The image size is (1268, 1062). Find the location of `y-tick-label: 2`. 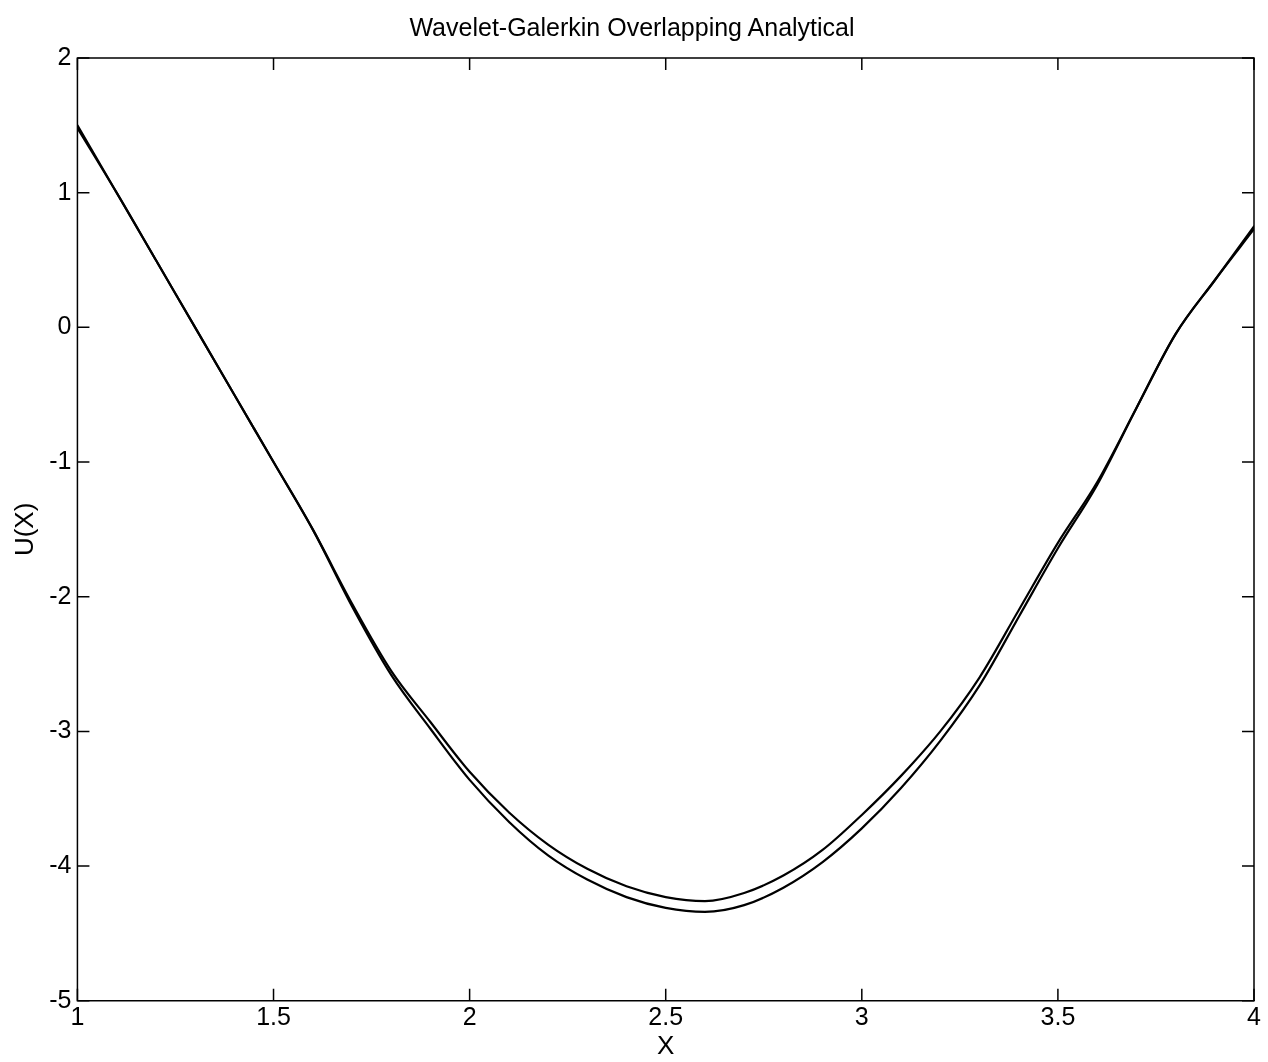

y-tick-label: 2 is located at coordinates (64, 55).